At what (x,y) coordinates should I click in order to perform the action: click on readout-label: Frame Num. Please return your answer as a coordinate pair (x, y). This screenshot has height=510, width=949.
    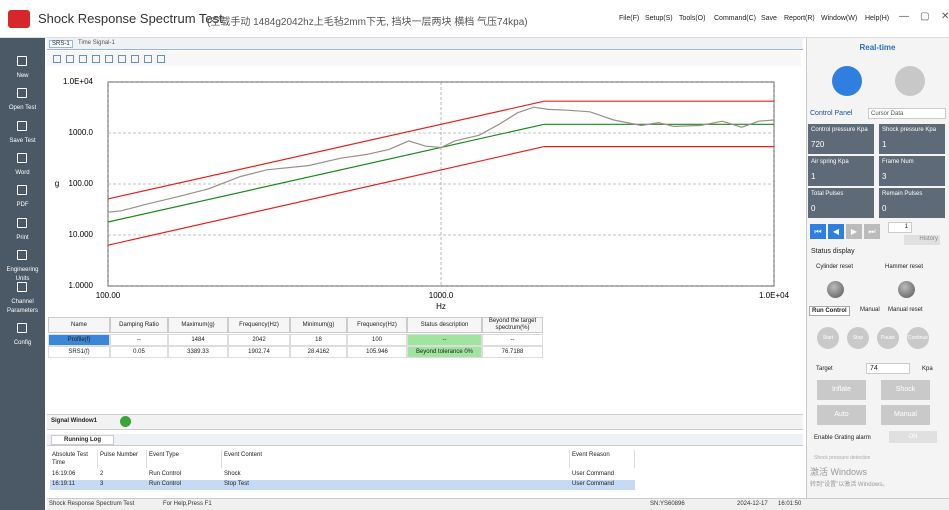
    Looking at the image, I should click on (898, 162).